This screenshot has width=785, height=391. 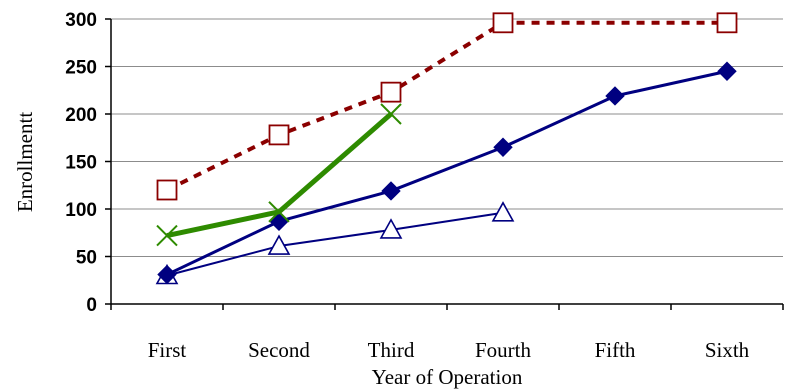 I want to click on y-tick-label: 150, so click(x=81, y=163).